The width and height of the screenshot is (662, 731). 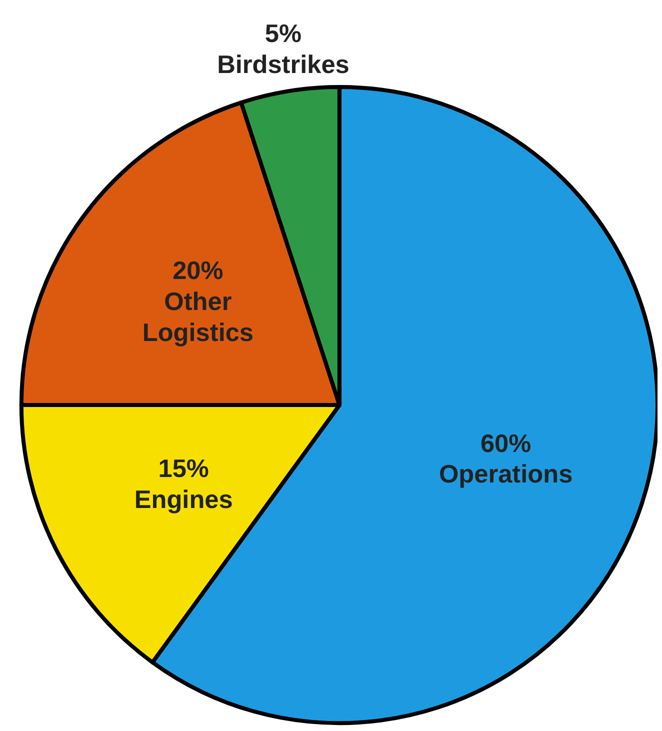 I want to click on data-label: 15%, so click(x=183, y=469).